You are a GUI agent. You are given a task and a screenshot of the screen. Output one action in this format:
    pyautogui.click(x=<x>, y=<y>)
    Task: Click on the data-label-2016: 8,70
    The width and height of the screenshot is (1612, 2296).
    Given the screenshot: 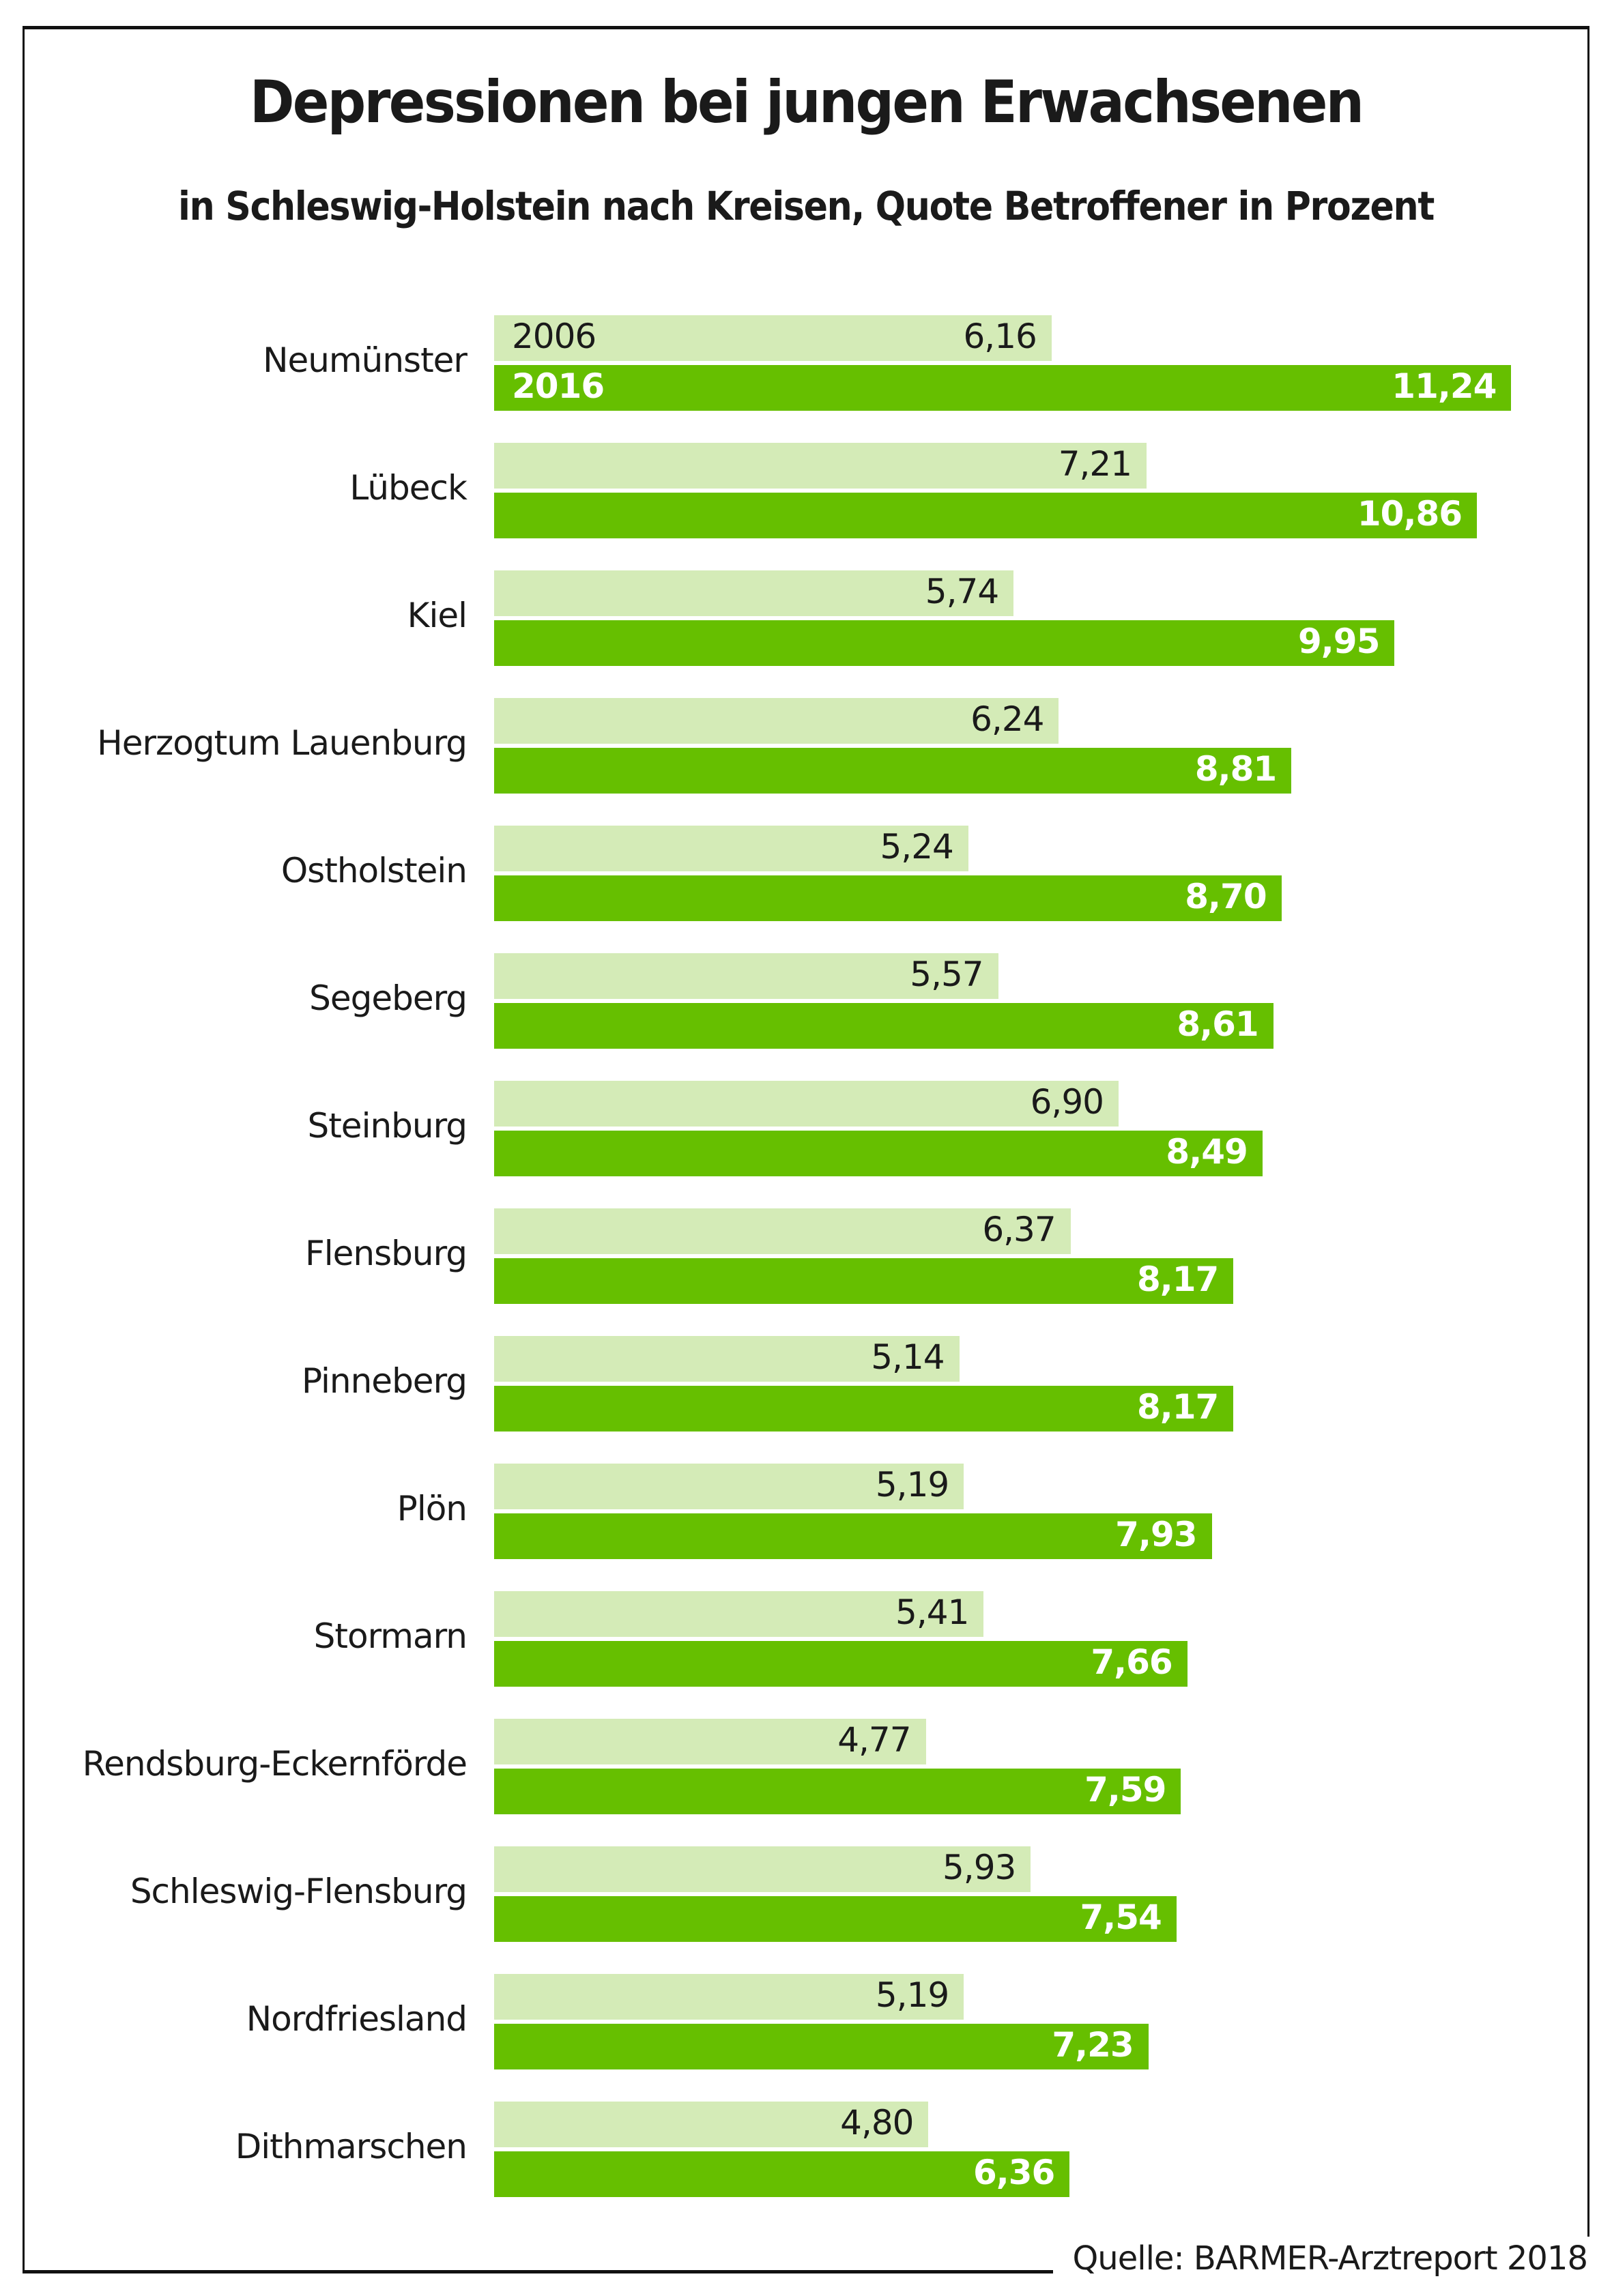 What is the action you would take?
    pyautogui.click(x=1226, y=896)
    